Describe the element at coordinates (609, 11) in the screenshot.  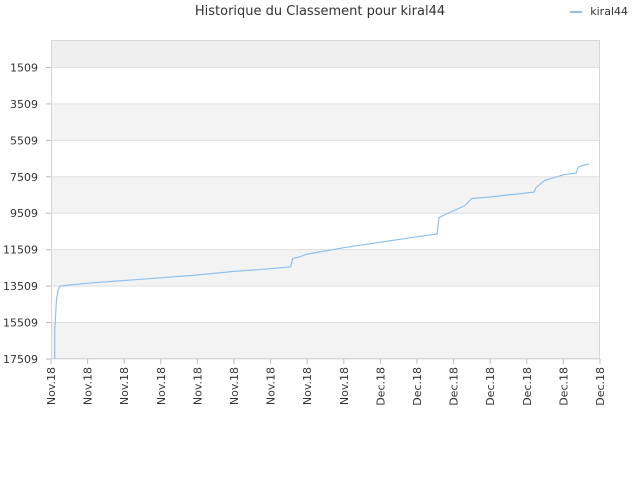
I see `legend-label: kiral44` at that location.